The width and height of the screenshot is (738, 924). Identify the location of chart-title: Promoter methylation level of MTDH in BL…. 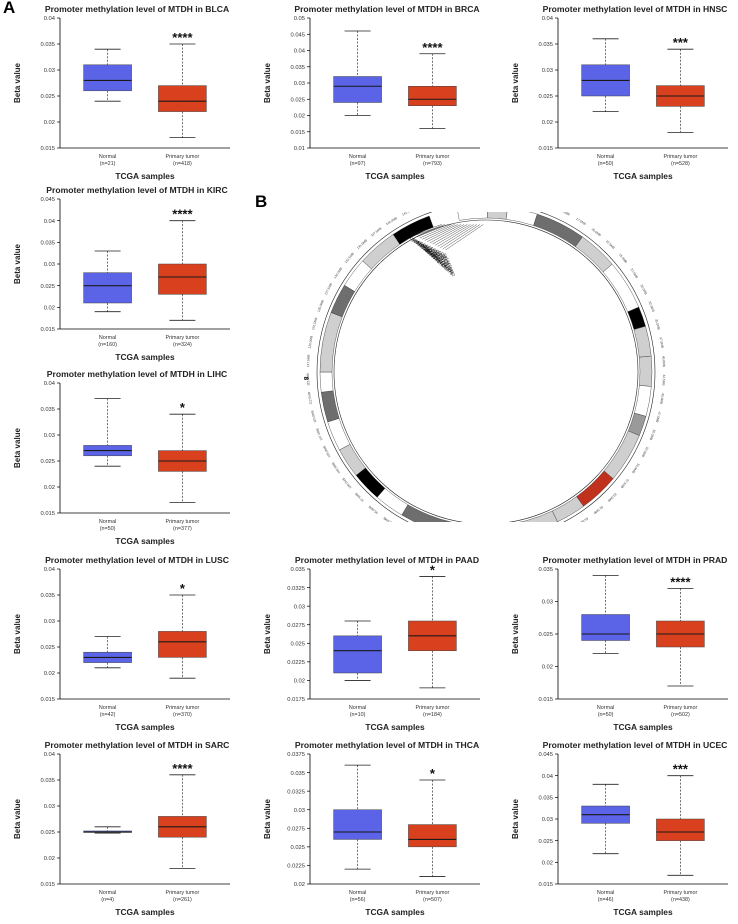
(137, 9).